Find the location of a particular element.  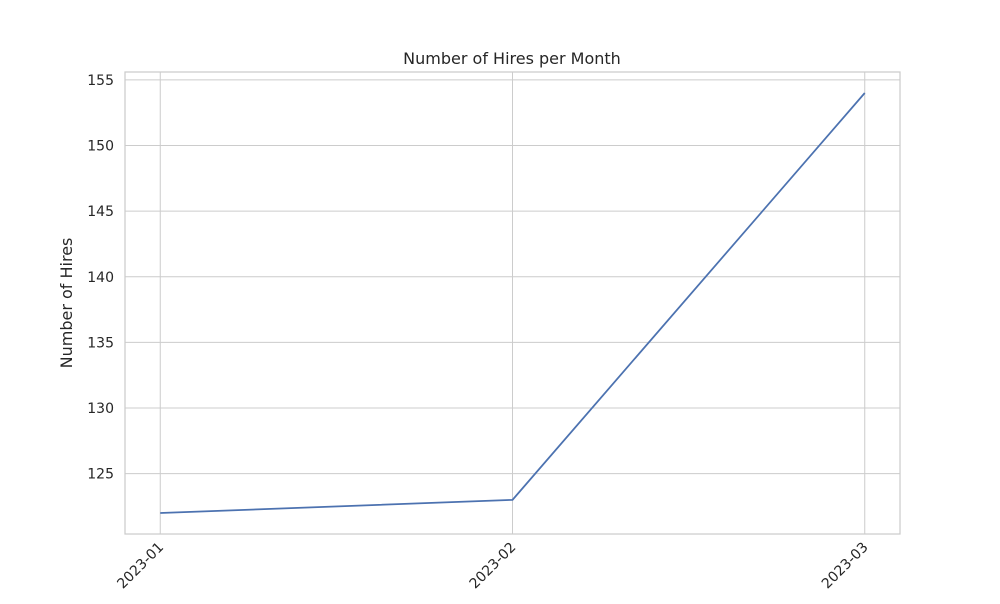

x-tick-label: 2023-01 is located at coordinates (140, 566).